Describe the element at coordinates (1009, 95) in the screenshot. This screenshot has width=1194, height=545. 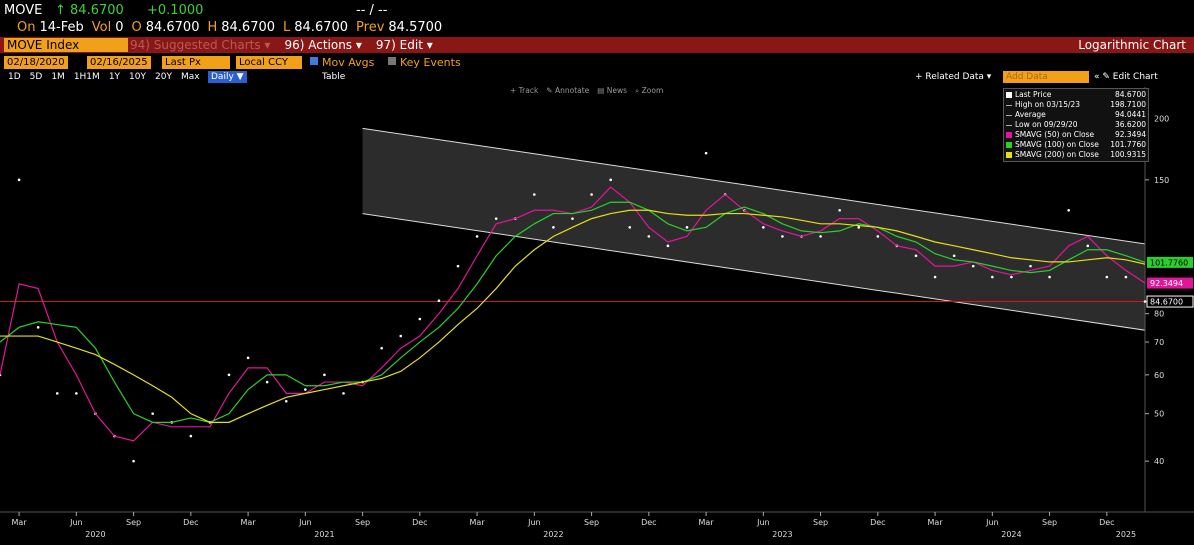
I see `legend-swatch` at that location.